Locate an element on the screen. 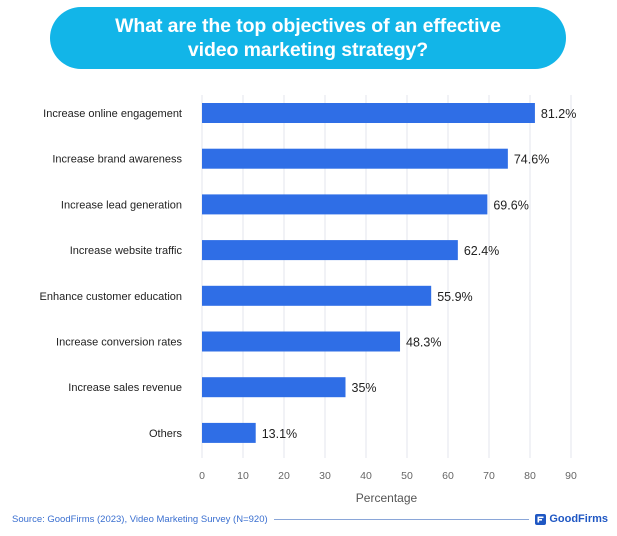  brand-logo: GoodFirms is located at coordinates (571, 519).